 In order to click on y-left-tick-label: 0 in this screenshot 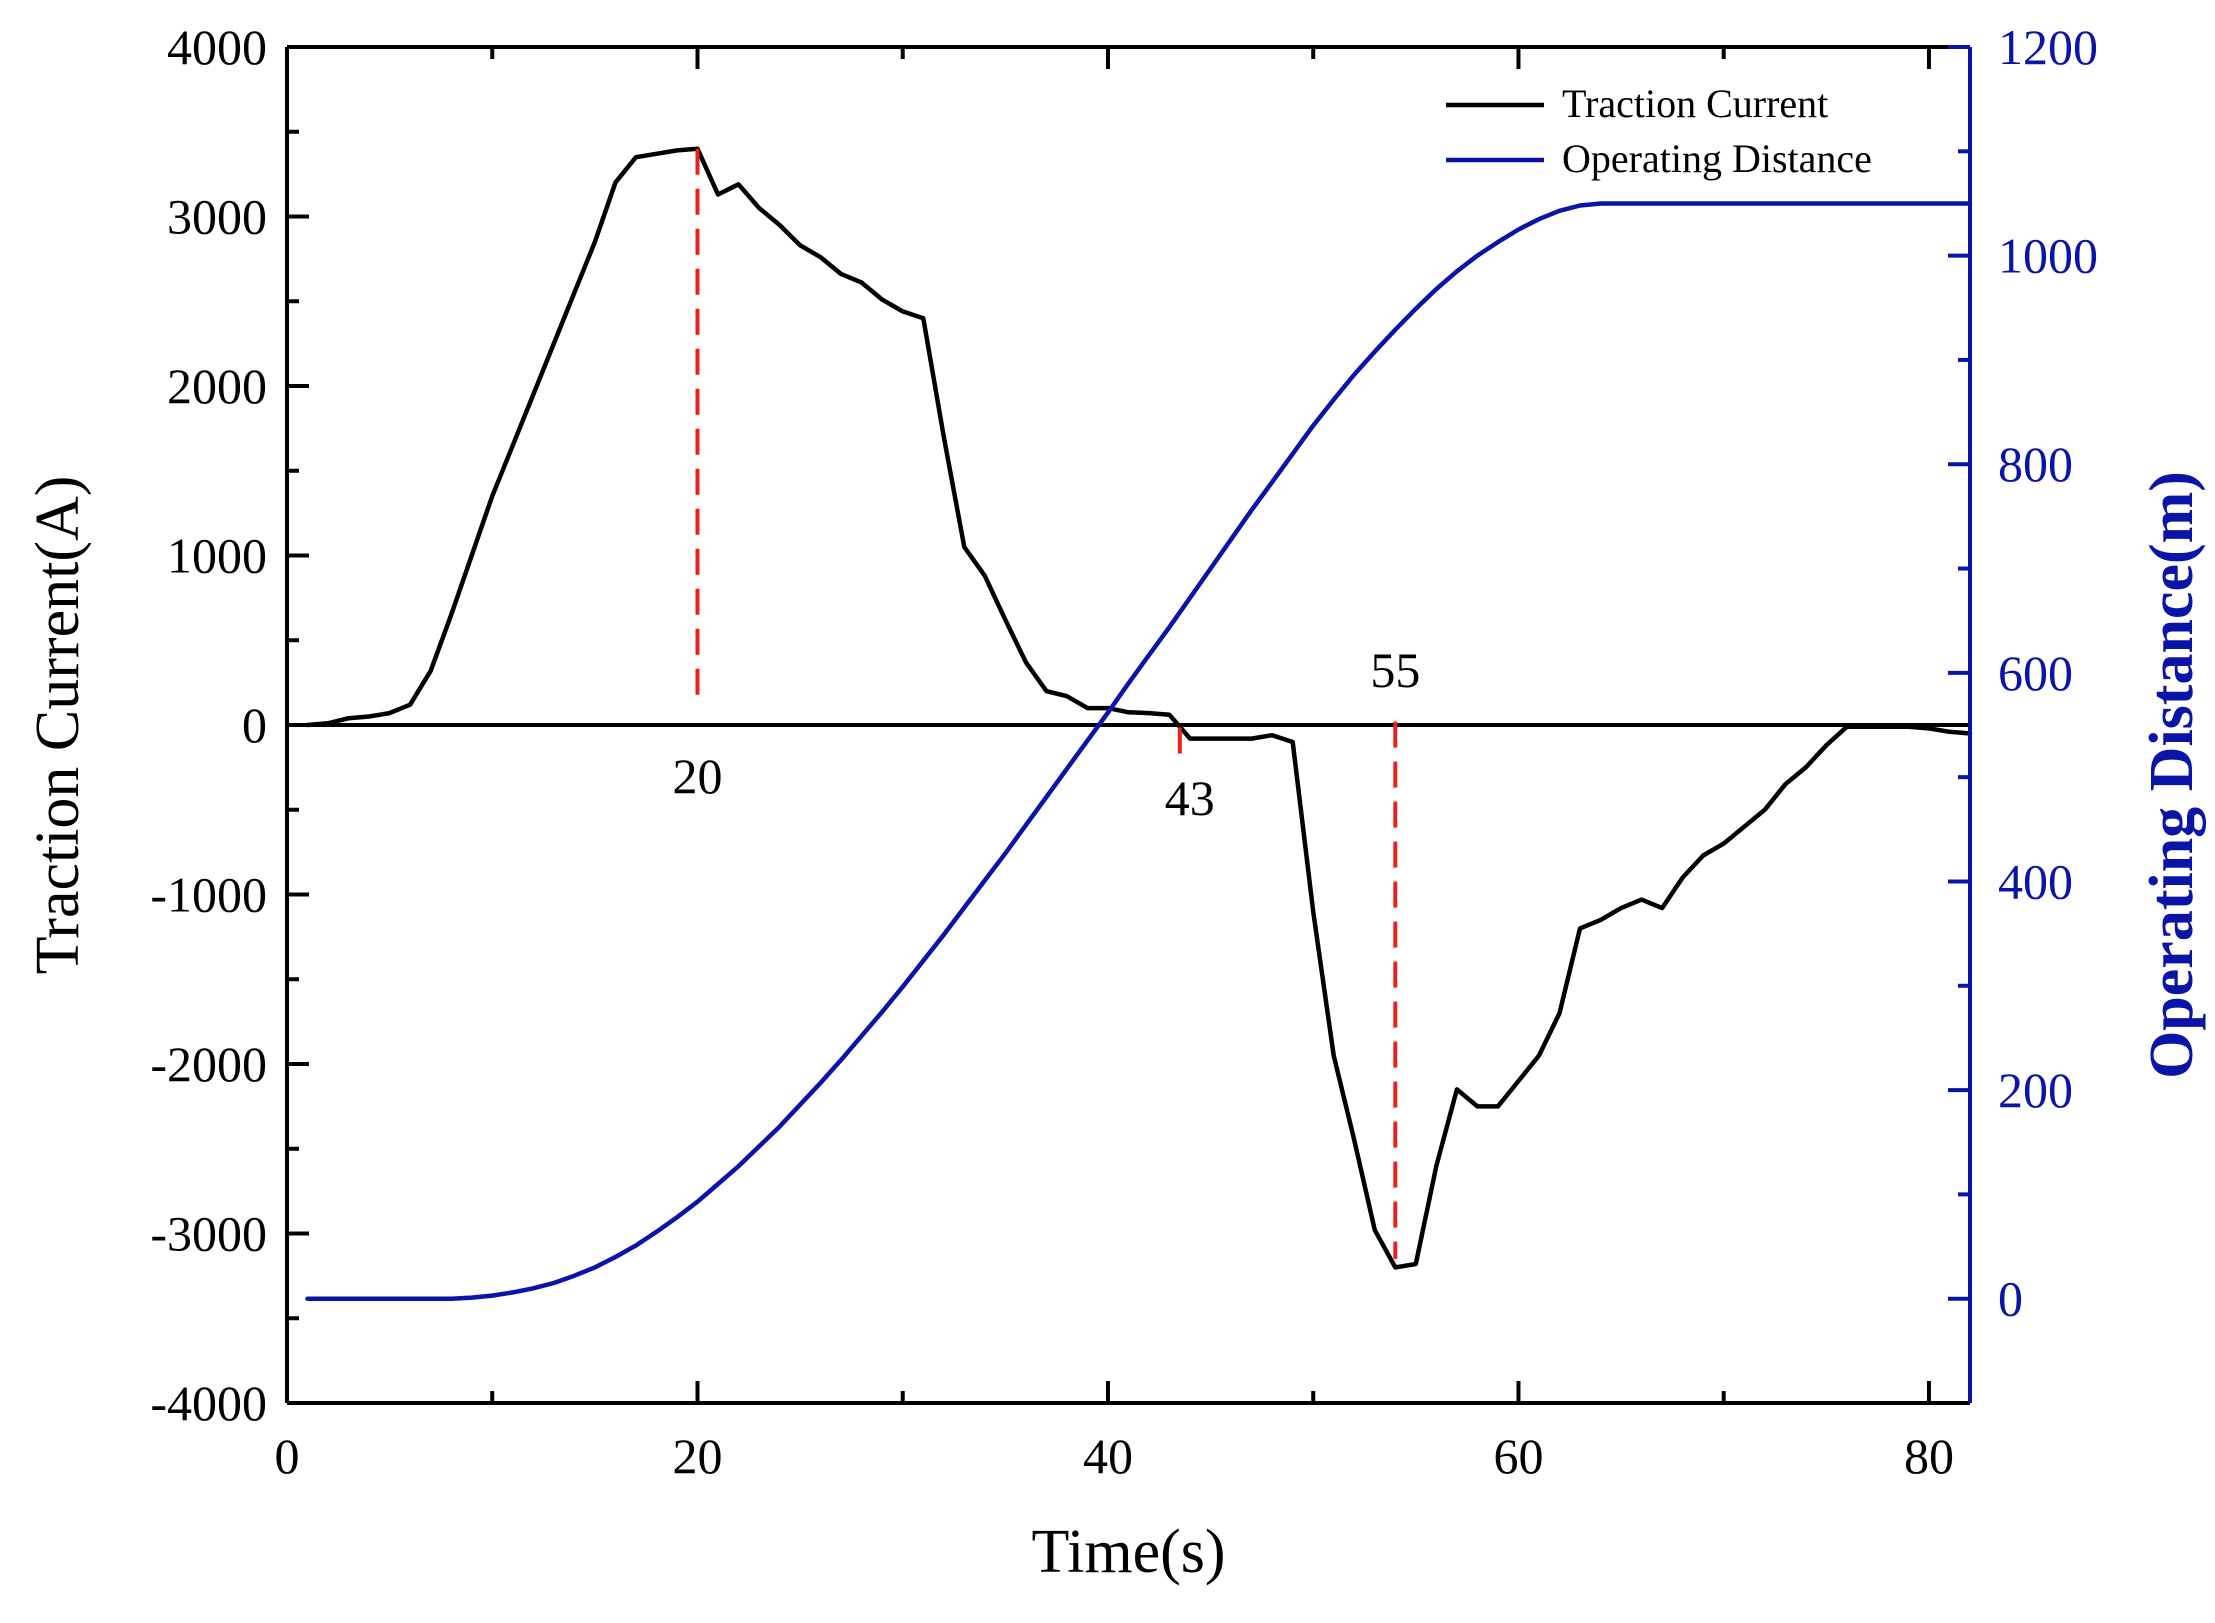, I will do `click(254, 725)`.